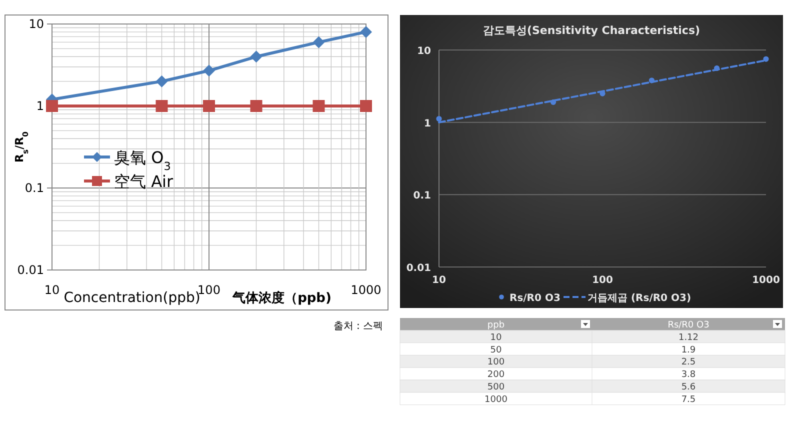 This screenshot has width=800, height=433. What do you see at coordinates (496, 337) in the screenshot?
I see `category-label: 10` at bounding box center [496, 337].